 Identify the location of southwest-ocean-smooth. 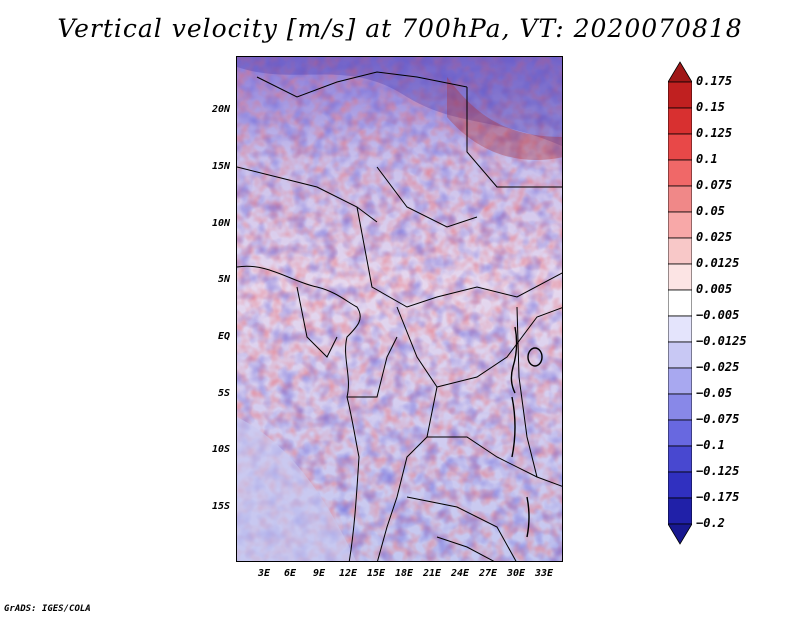
(297, 489).